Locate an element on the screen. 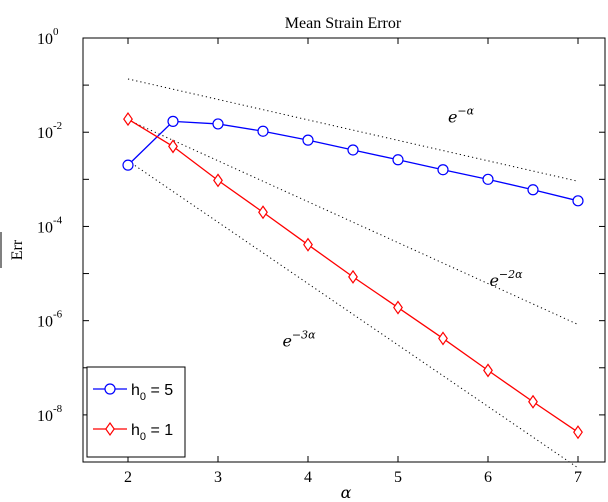  x-tick-label: 6 is located at coordinates (488, 477).